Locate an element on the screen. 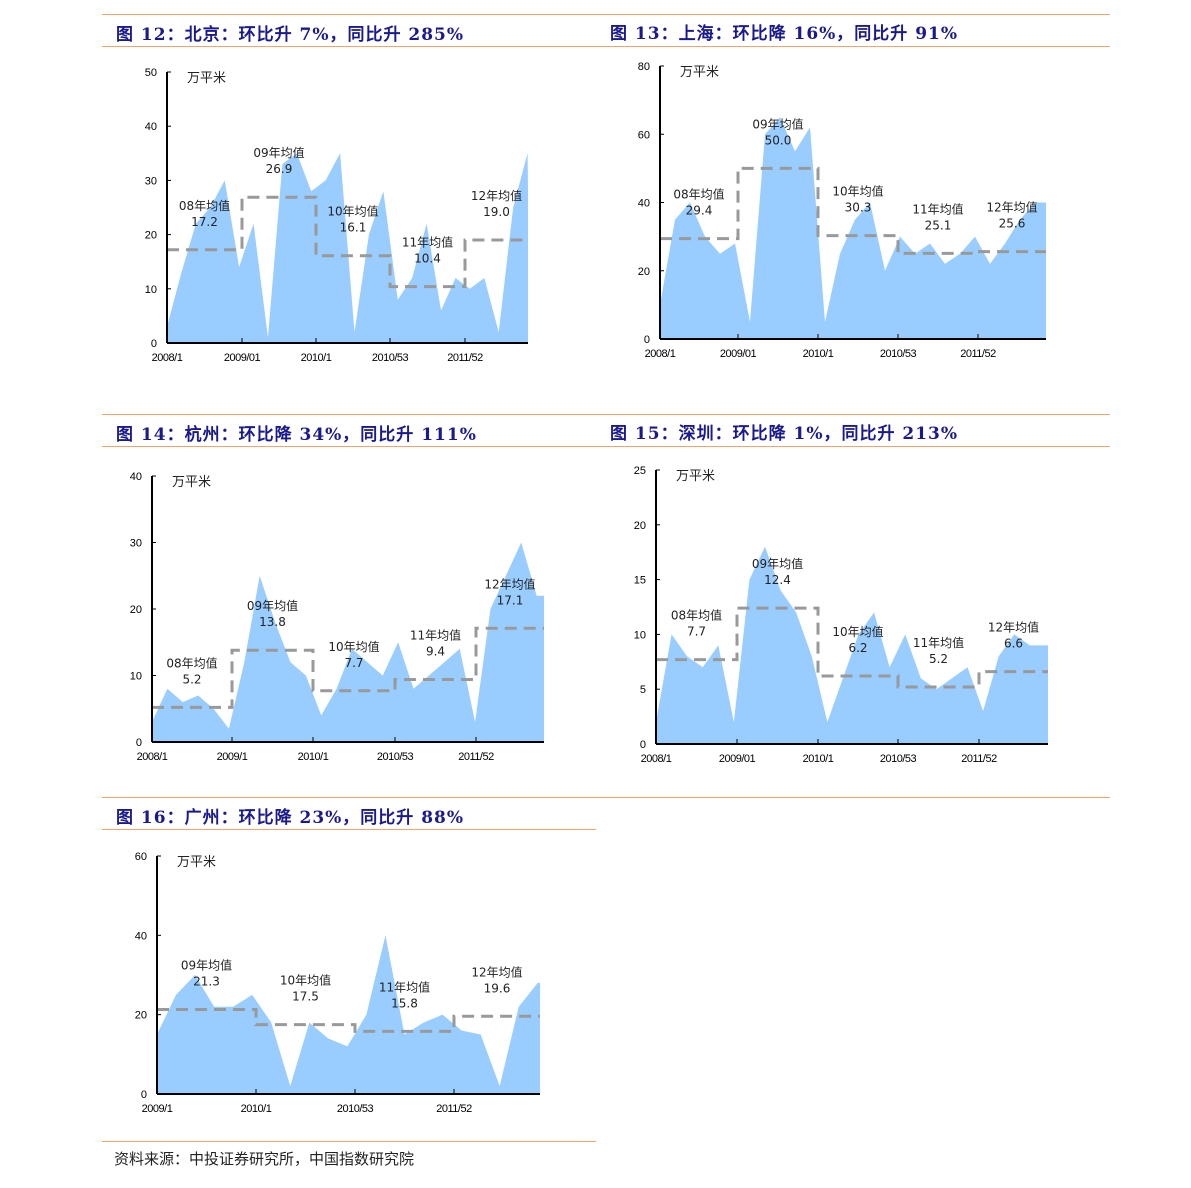 This screenshot has height=1188, width=1191. figure-title: 图 12：北京：环比升 7%，同比升 285% is located at coordinates (290, 35).